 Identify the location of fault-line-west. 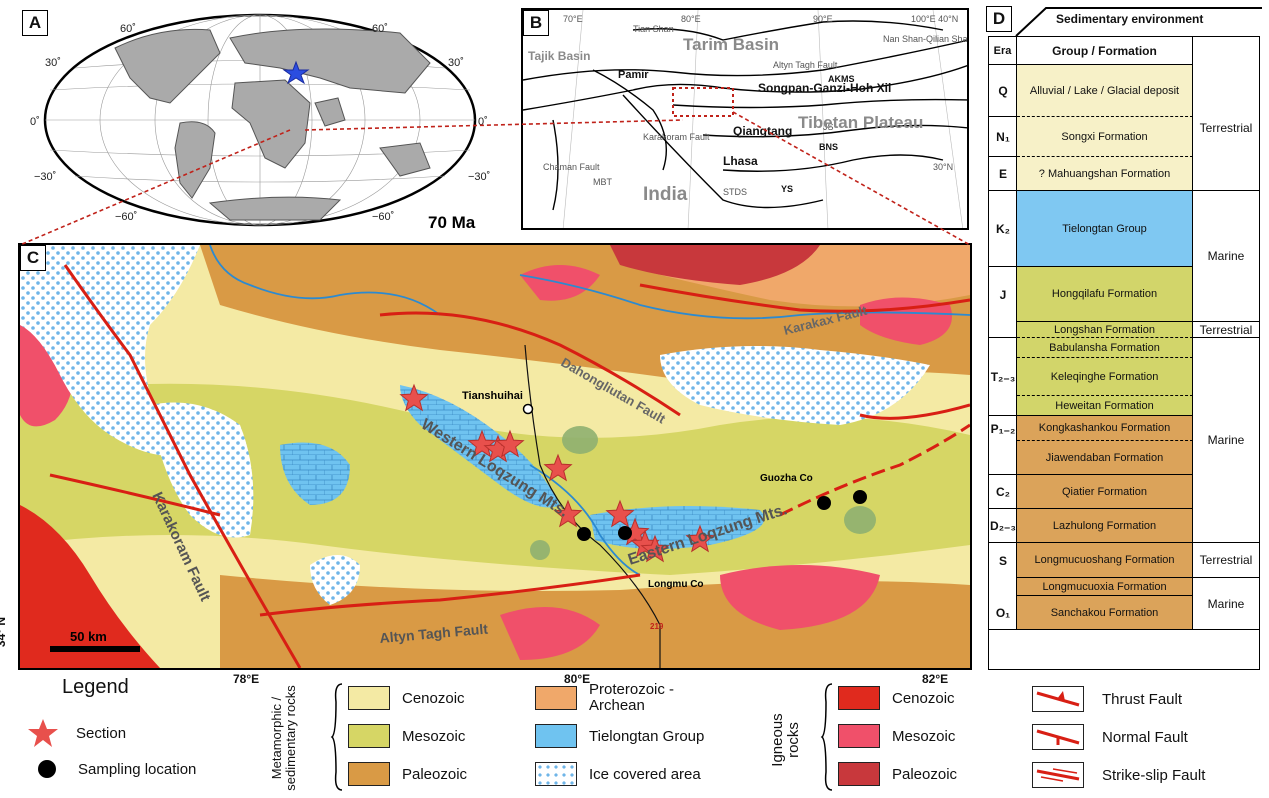
(135, 495).